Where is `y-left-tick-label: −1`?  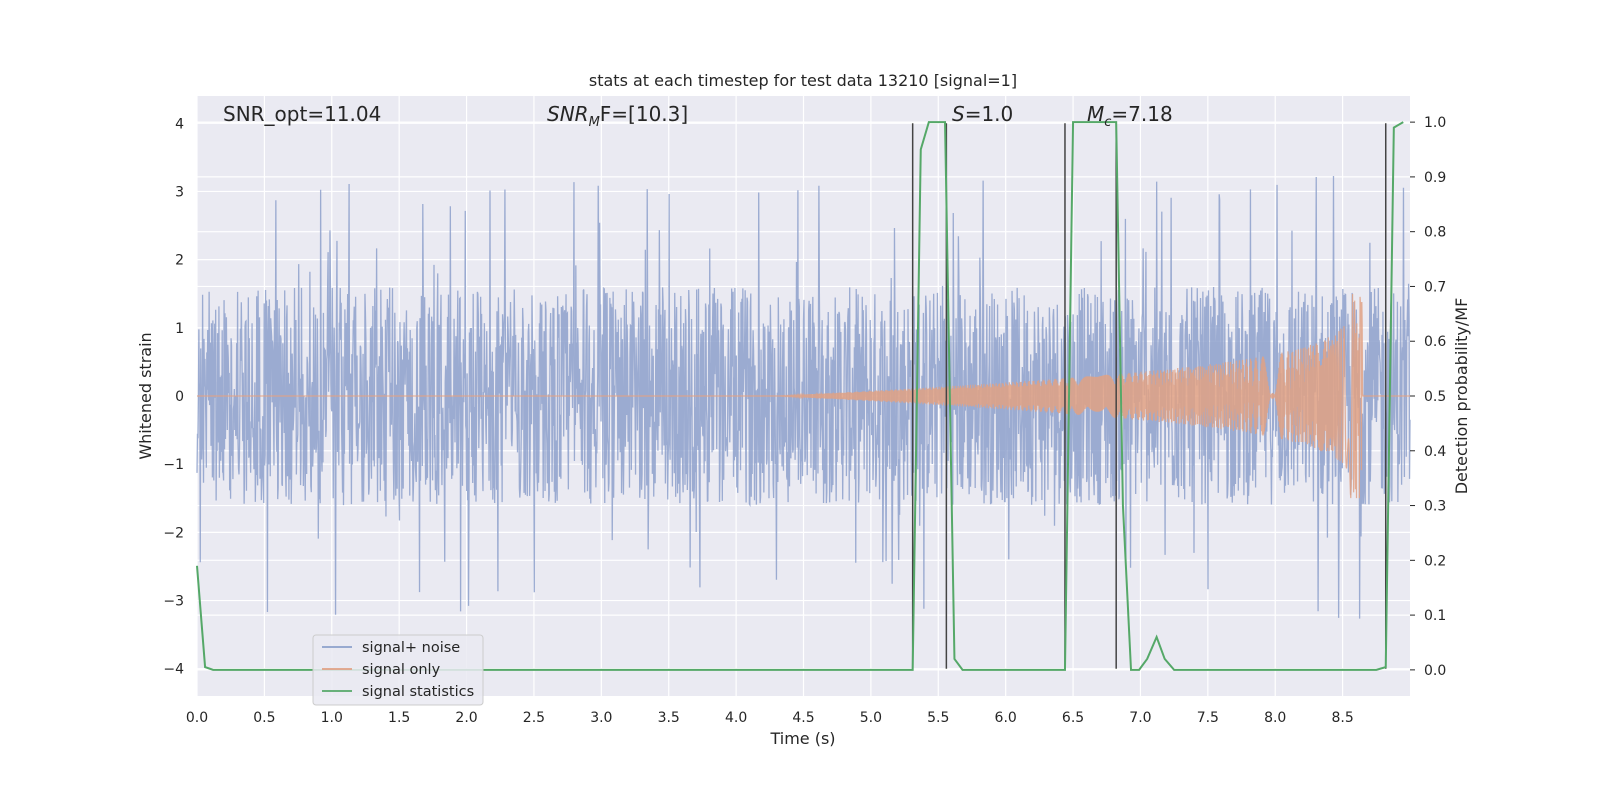 y-left-tick-label: −1 is located at coordinates (173, 465).